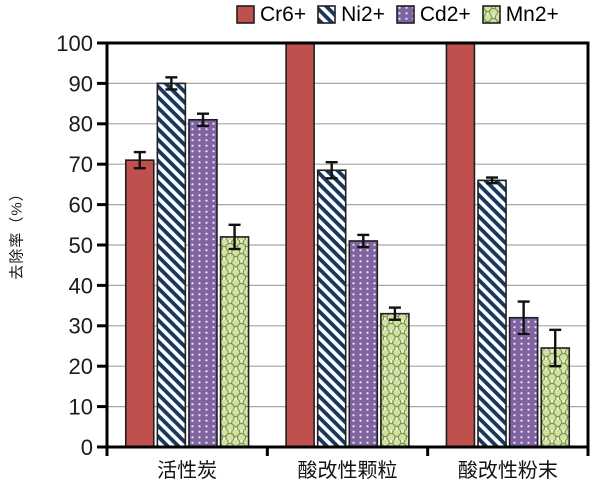  Describe the element at coordinates (363, 14) in the screenshot. I see `legend-label: Ni2+` at that location.